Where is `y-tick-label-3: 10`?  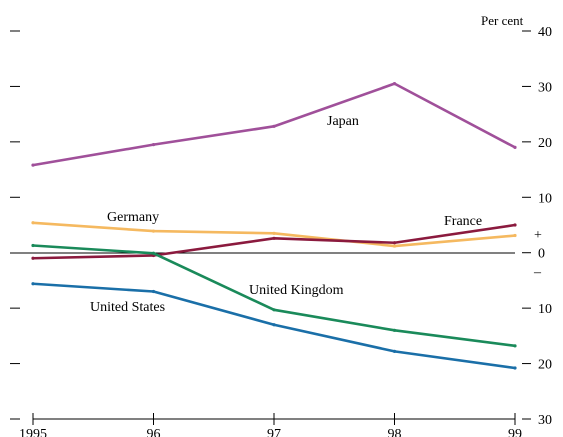
y-tick-label-3: 10 is located at coordinates (545, 198).